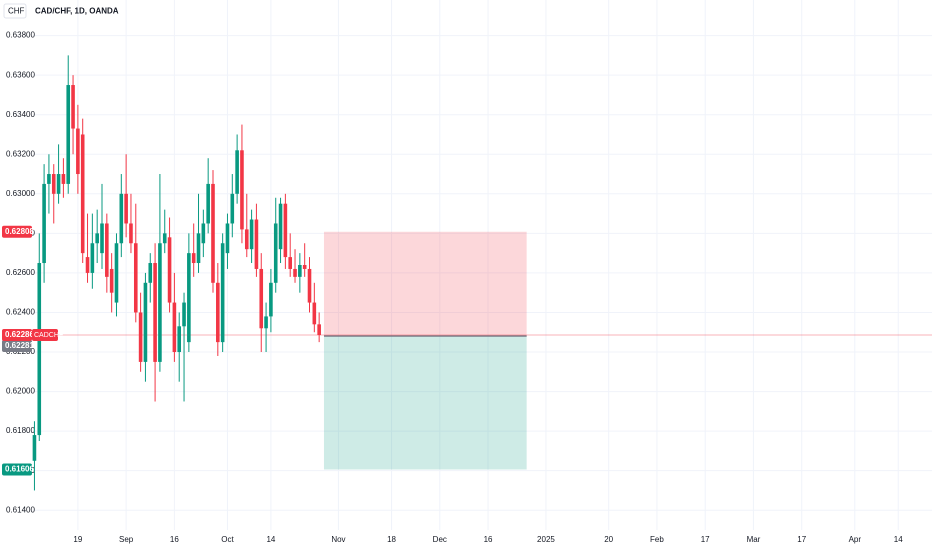  Describe the element at coordinates (19, 345) in the screenshot. I see `price-badge-label: 0.62281` at that location.